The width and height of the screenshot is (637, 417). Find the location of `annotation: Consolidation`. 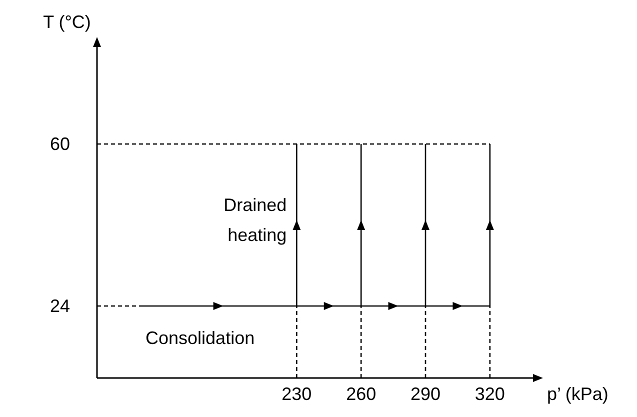

annotation: Consolidation is located at coordinates (200, 338).